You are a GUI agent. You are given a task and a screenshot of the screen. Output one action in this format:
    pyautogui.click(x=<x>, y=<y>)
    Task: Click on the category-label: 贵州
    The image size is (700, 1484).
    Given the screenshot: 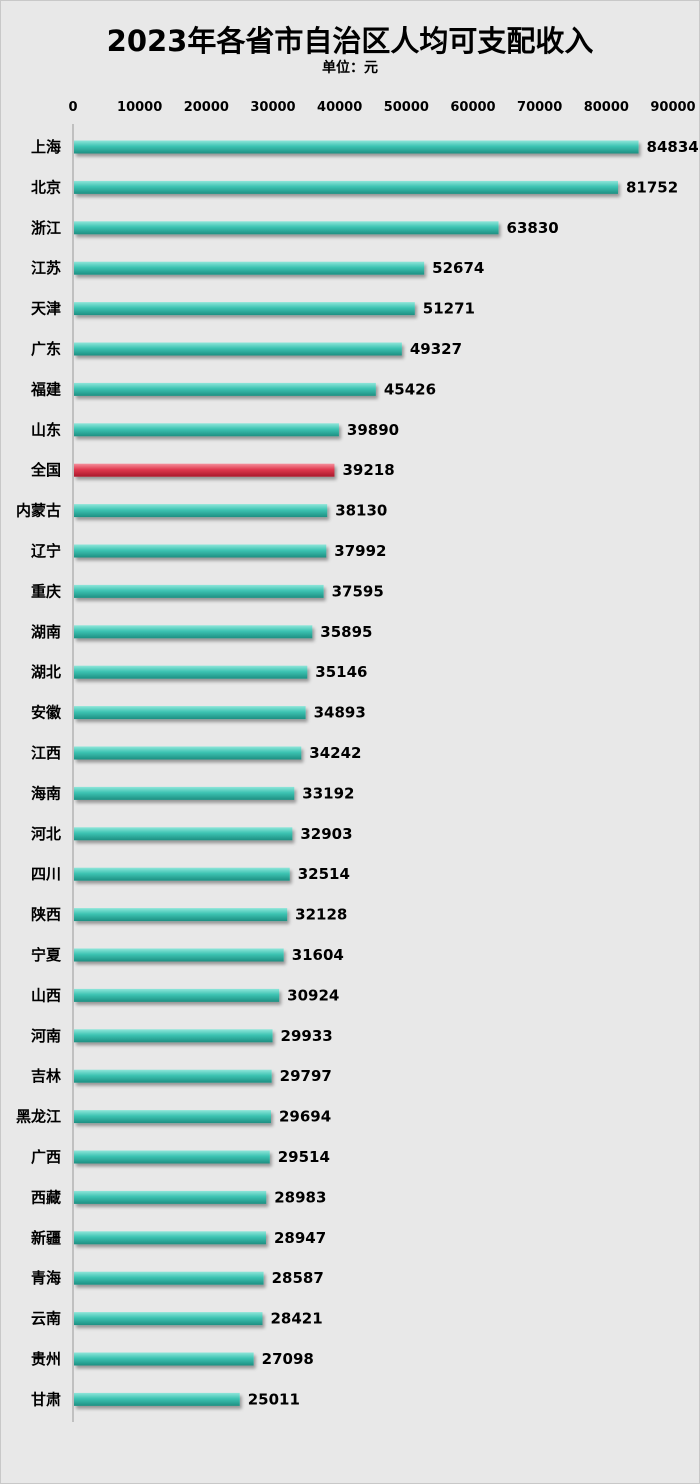 What is the action you would take?
    pyautogui.click(x=46, y=1359)
    